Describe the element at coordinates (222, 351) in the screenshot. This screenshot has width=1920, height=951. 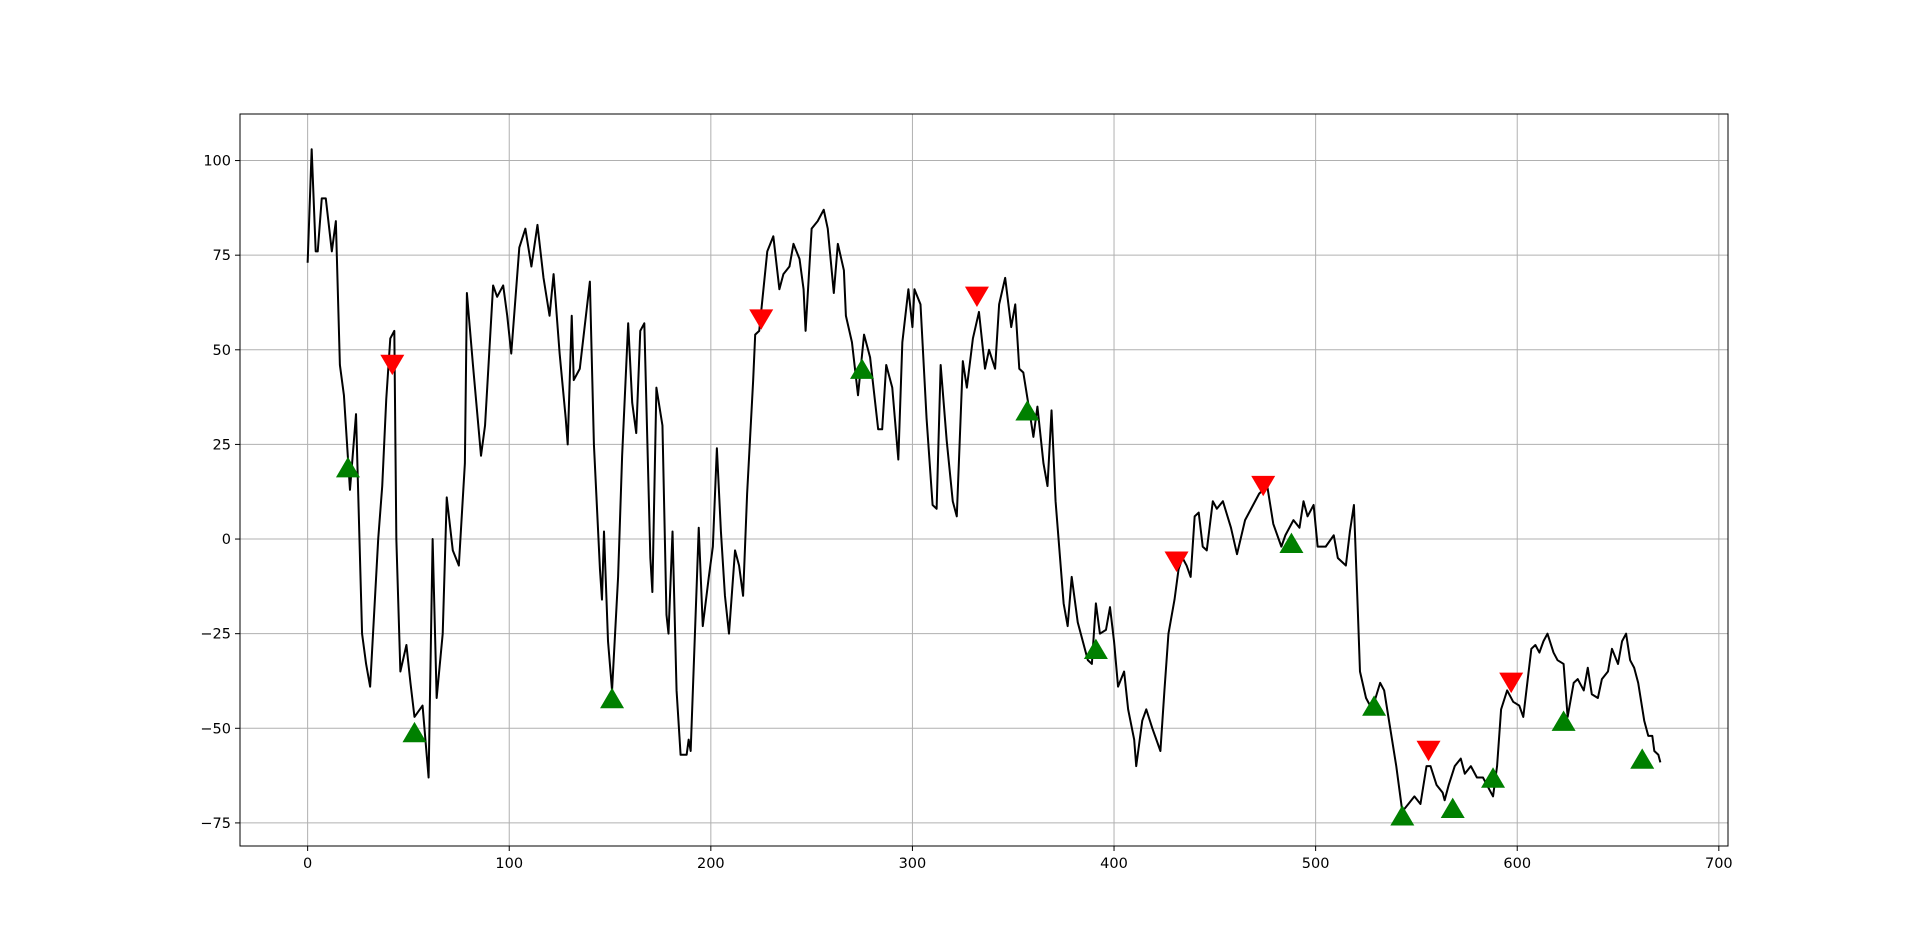
I see `y-tick-label: 50` at that location.